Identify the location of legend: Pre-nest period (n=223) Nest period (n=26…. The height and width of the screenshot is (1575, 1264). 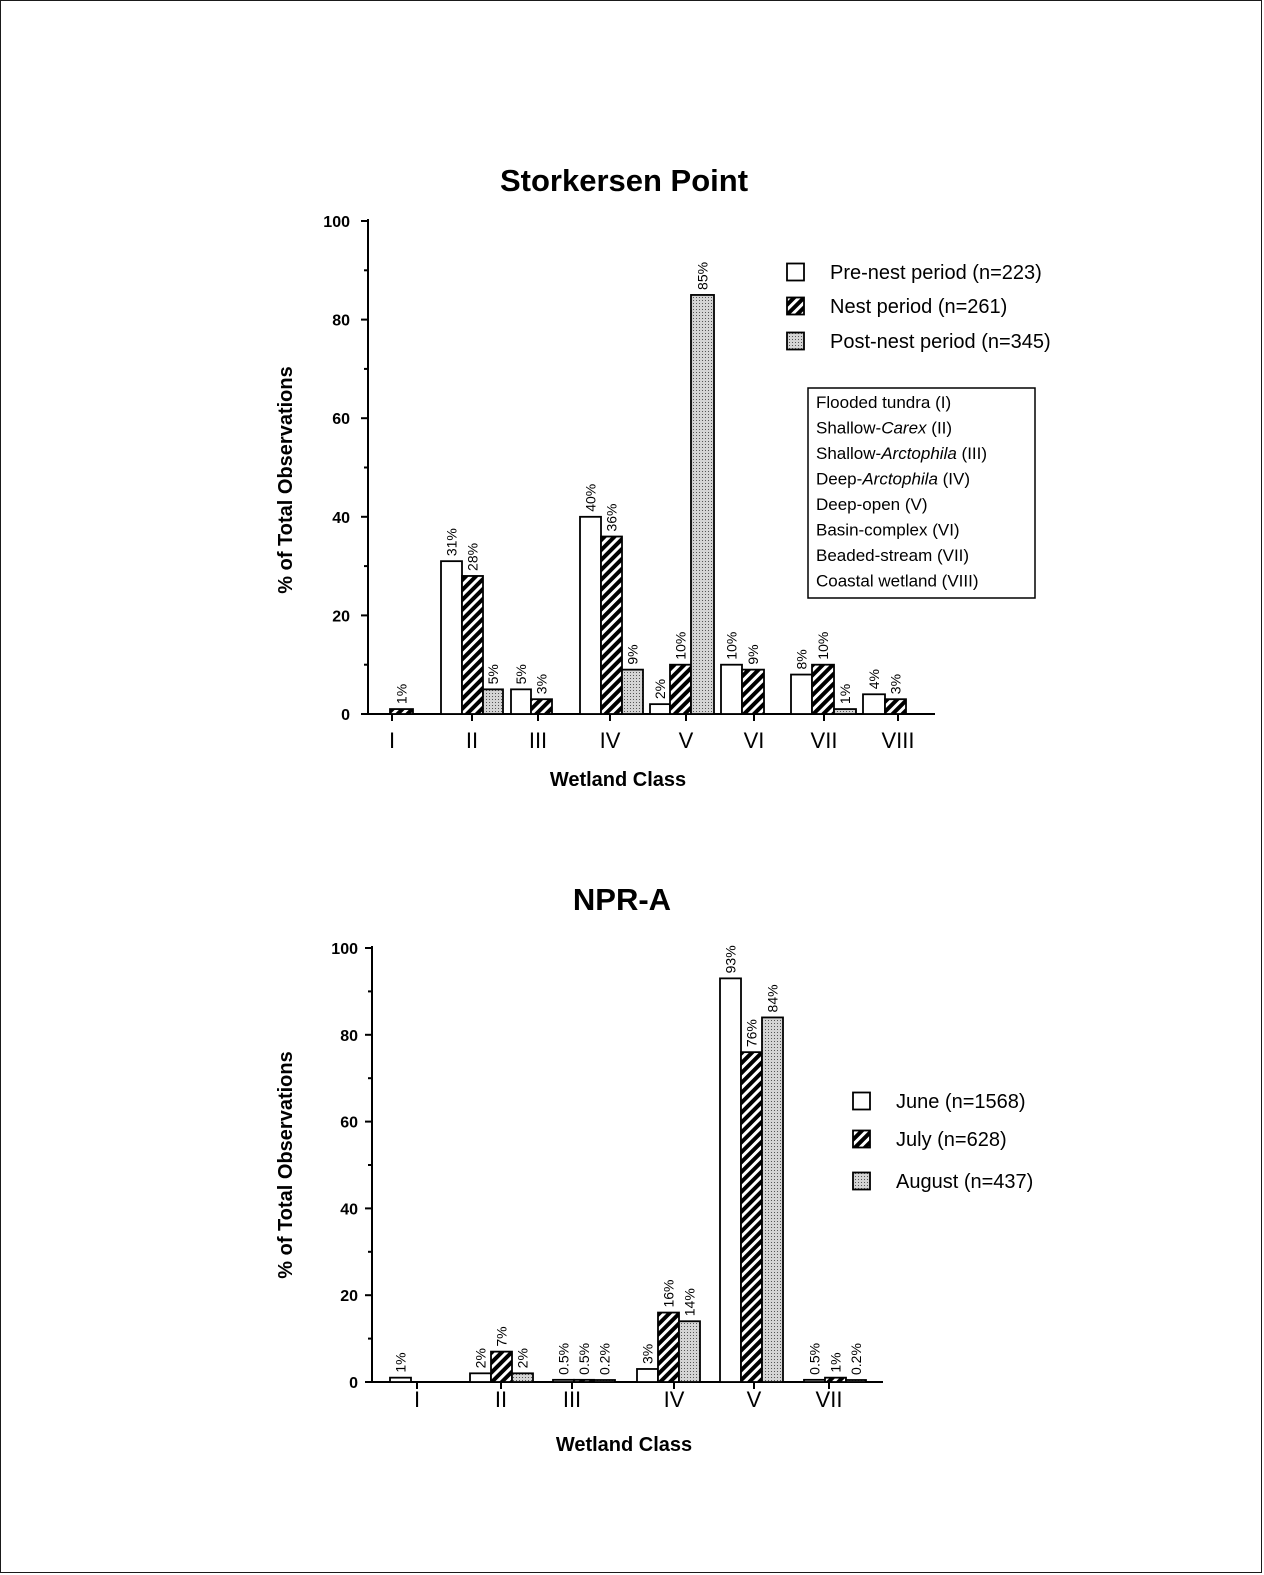
(918, 307).